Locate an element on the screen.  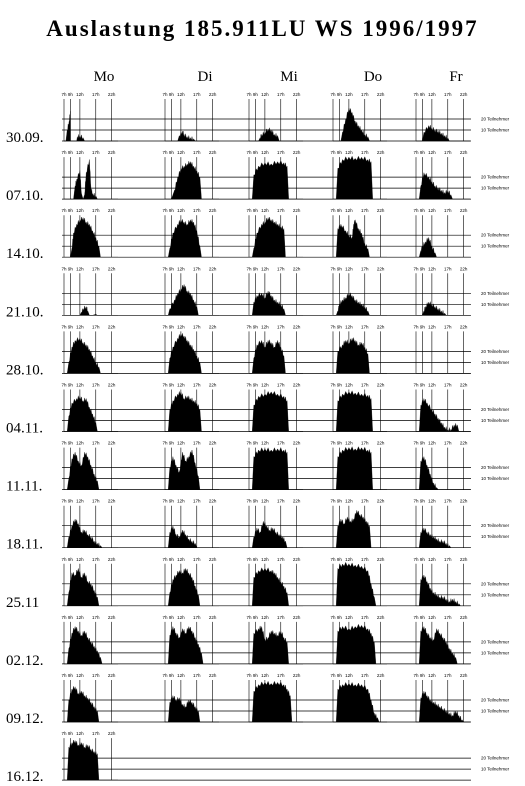
chart-title: Auslastung 185.911LU WS 1996/1997 is located at coordinates (262, 28).